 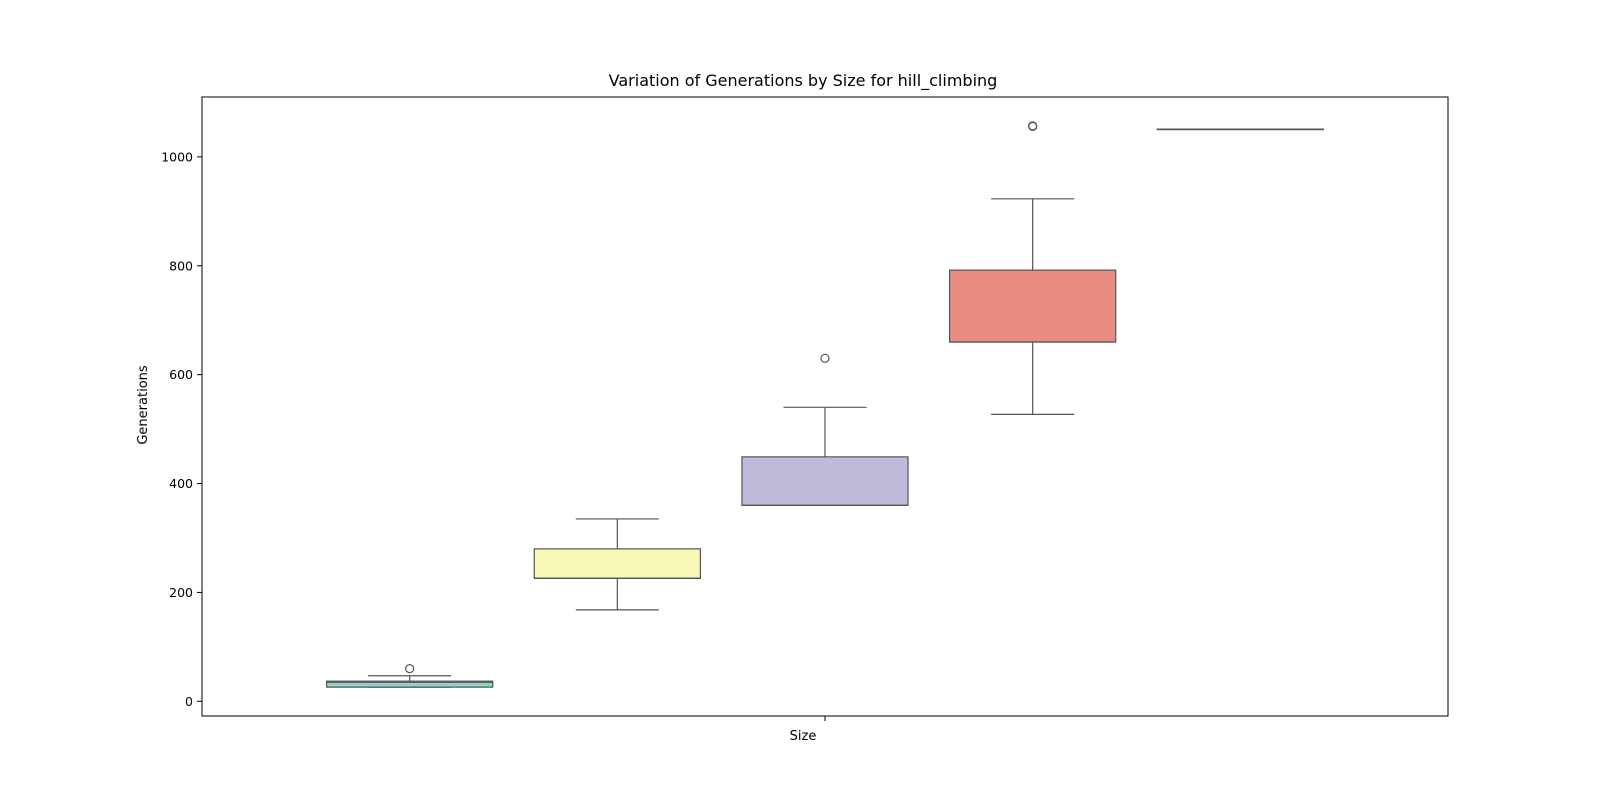 What do you see at coordinates (143, 405) in the screenshot?
I see `y-axis-label: Generations` at bounding box center [143, 405].